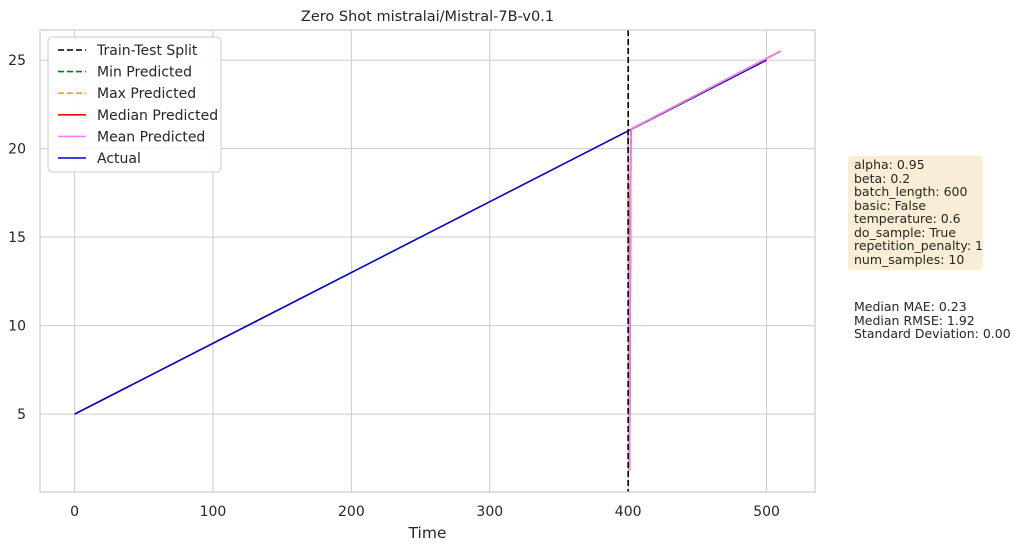 This screenshot has width=1017, height=550. Describe the element at coordinates (147, 51) in the screenshot. I see `legend-label: Train-Test Split` at that location.